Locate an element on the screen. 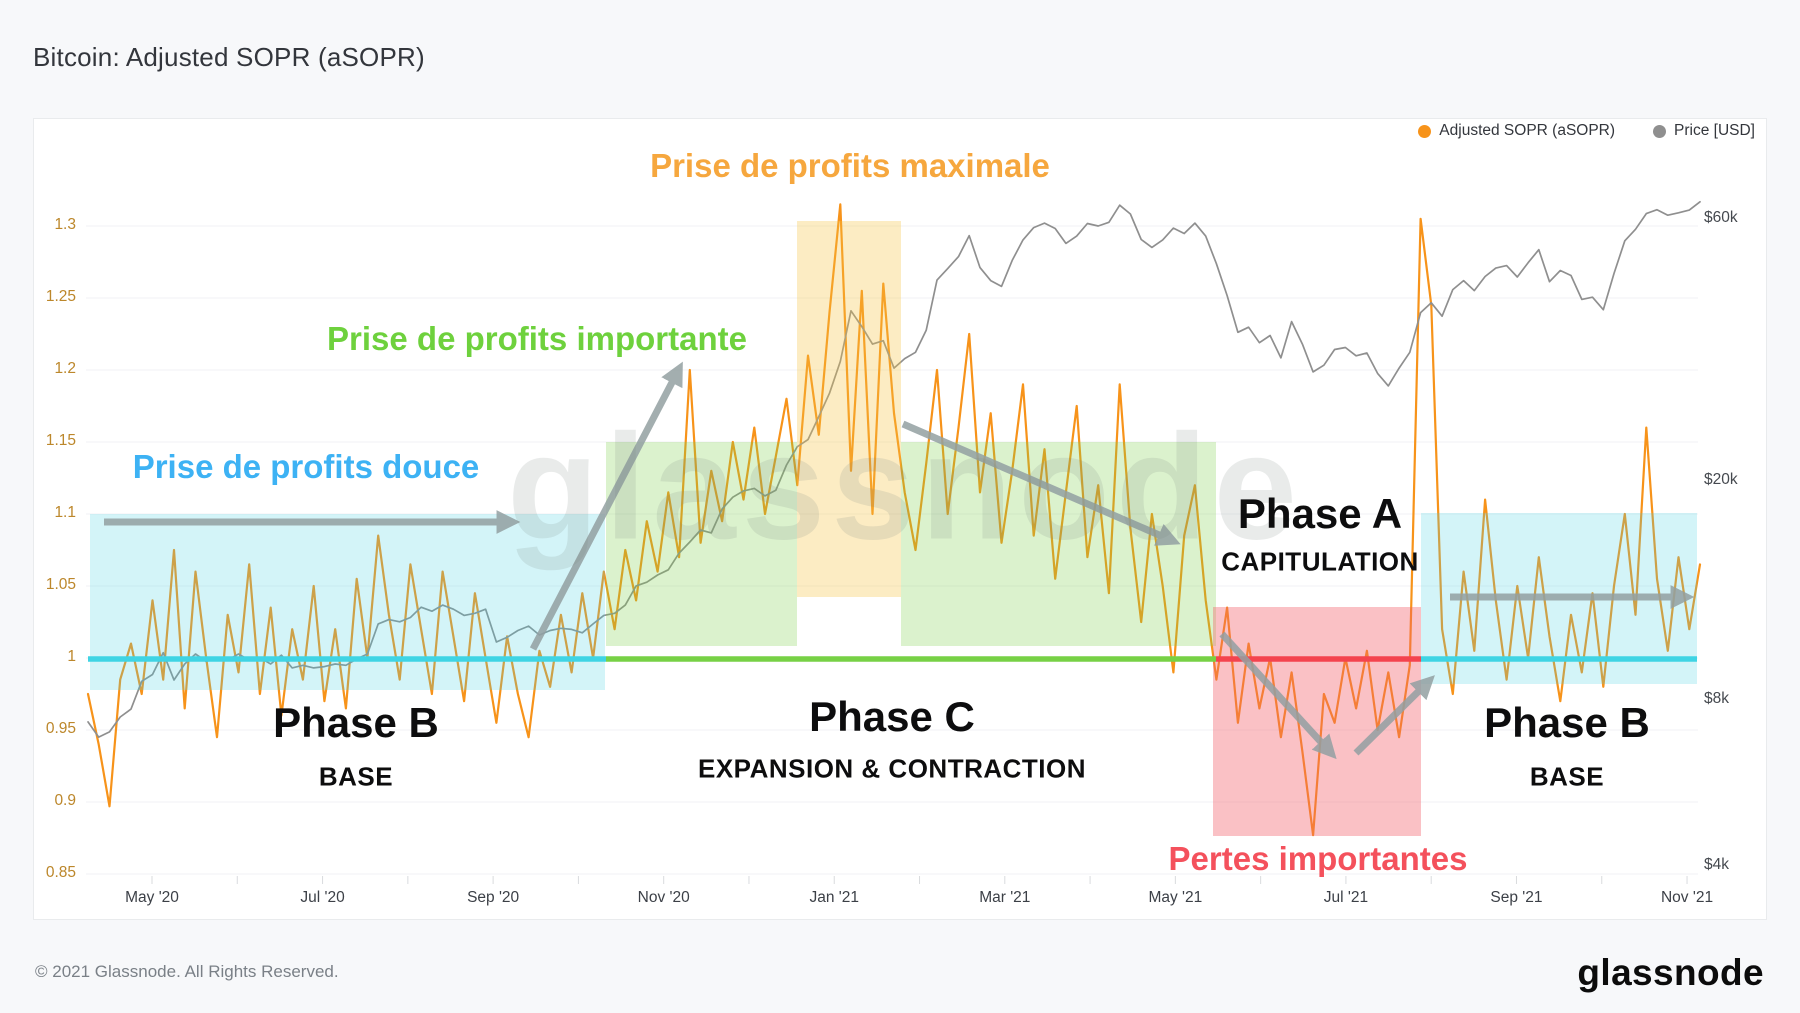 The width and height of the screenshot is (1800, 1013). left-axis-tick: 1.25 is located at coordinates (60, 296).